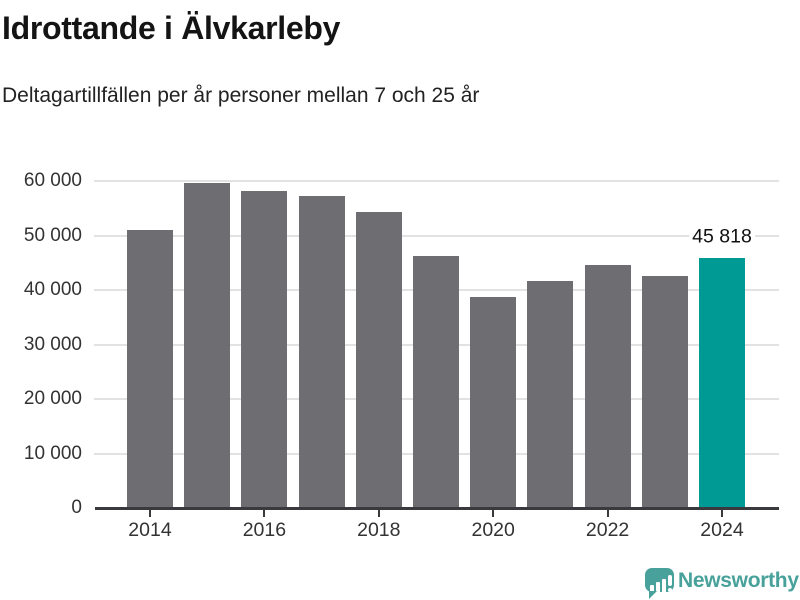 The width and height of the screenshot is (800, 600). I want to click on bar-2019, so click(436, 382).